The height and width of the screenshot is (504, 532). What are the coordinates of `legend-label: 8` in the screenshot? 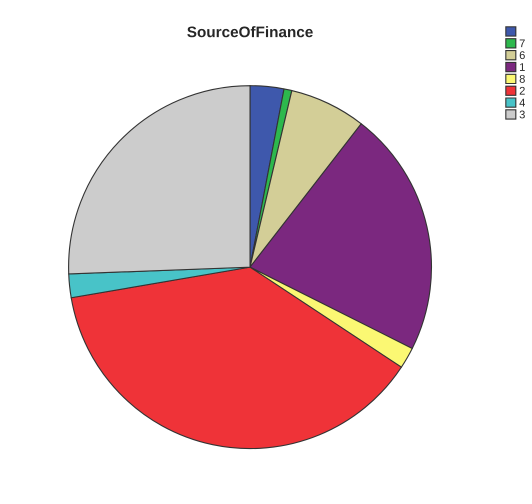 It's located at (522, 78).